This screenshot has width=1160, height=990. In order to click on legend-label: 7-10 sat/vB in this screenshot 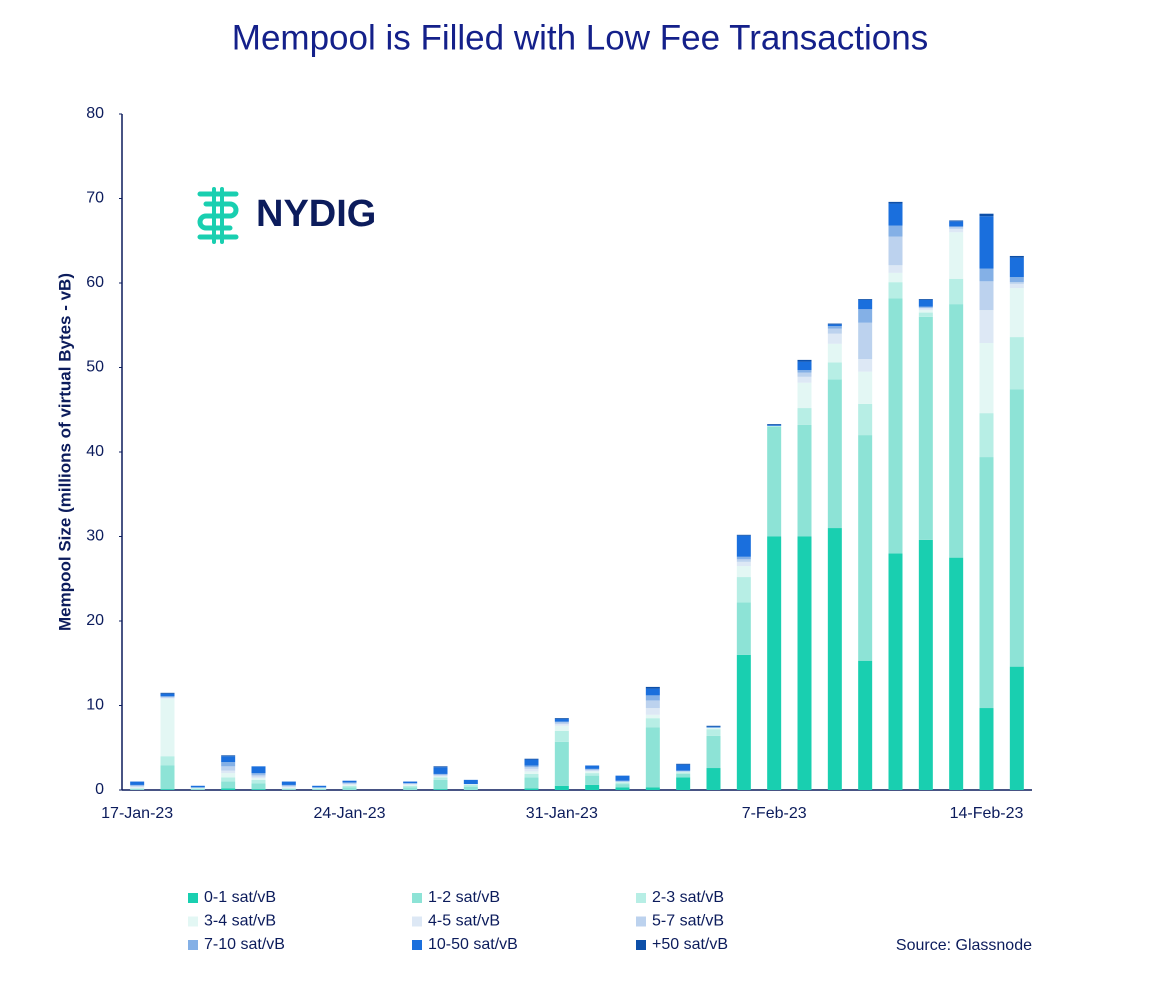, I will do `click(244, 944)`.